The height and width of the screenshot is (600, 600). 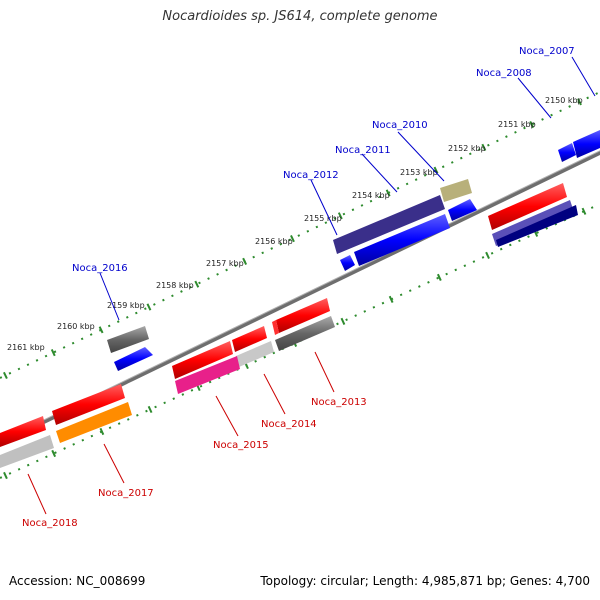 What do you see at coordinates (274, 241) in the screenshot?
I see `tick-label: 2156 kbp` at bounding box center [274, 241].